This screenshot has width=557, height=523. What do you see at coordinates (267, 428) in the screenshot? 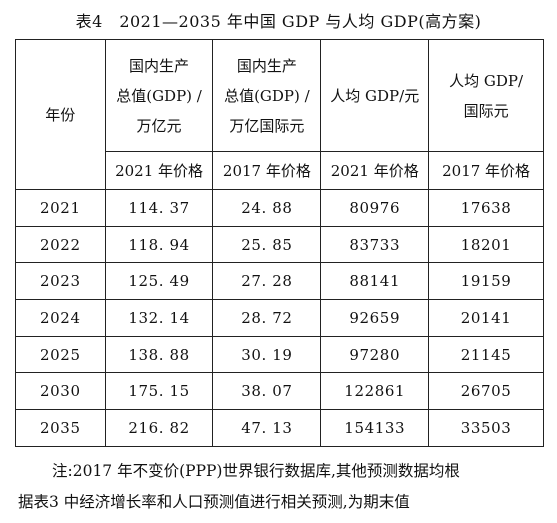
I see `cell-gdp-intl: 47. 13` at bounding box center [267, 428].